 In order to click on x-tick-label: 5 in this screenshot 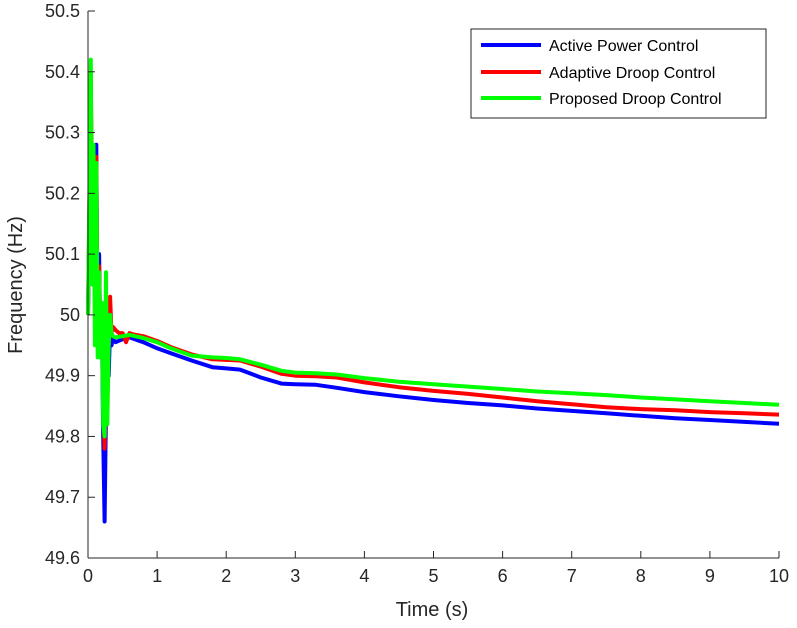, I will do `click(433, 576)`.